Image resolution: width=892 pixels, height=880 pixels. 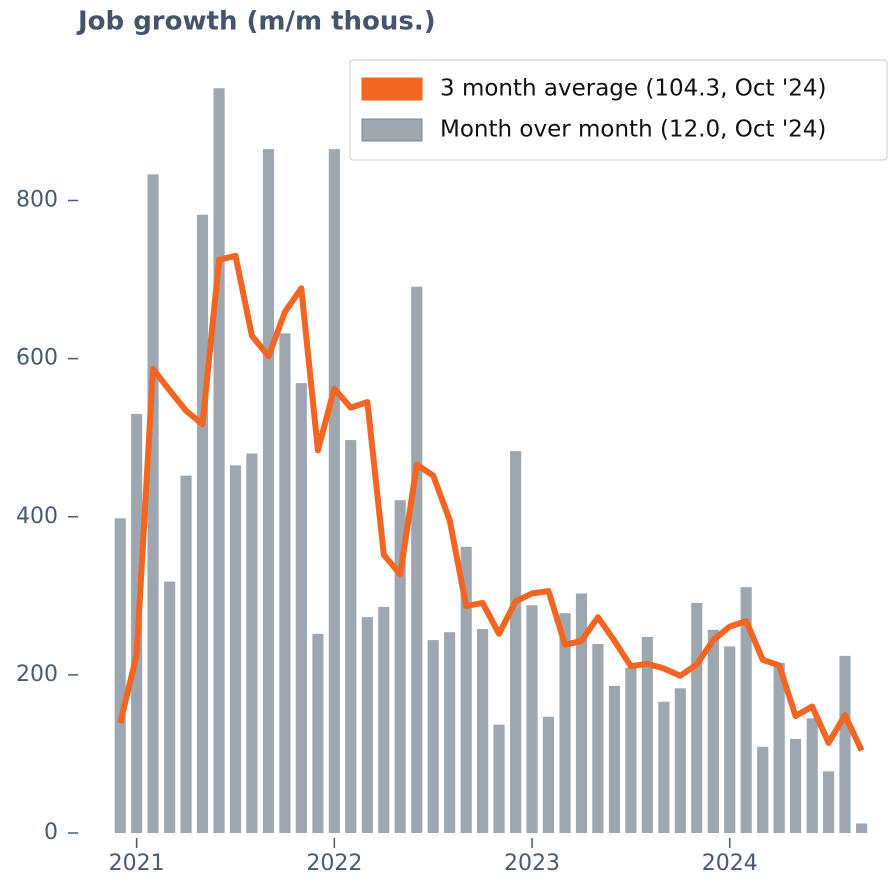 What do you see at coordinates (633, 89) in the screenshot?
I see `legend-label: 3 month average (104.3, Oct '24)` at bounding box center [633, 89].